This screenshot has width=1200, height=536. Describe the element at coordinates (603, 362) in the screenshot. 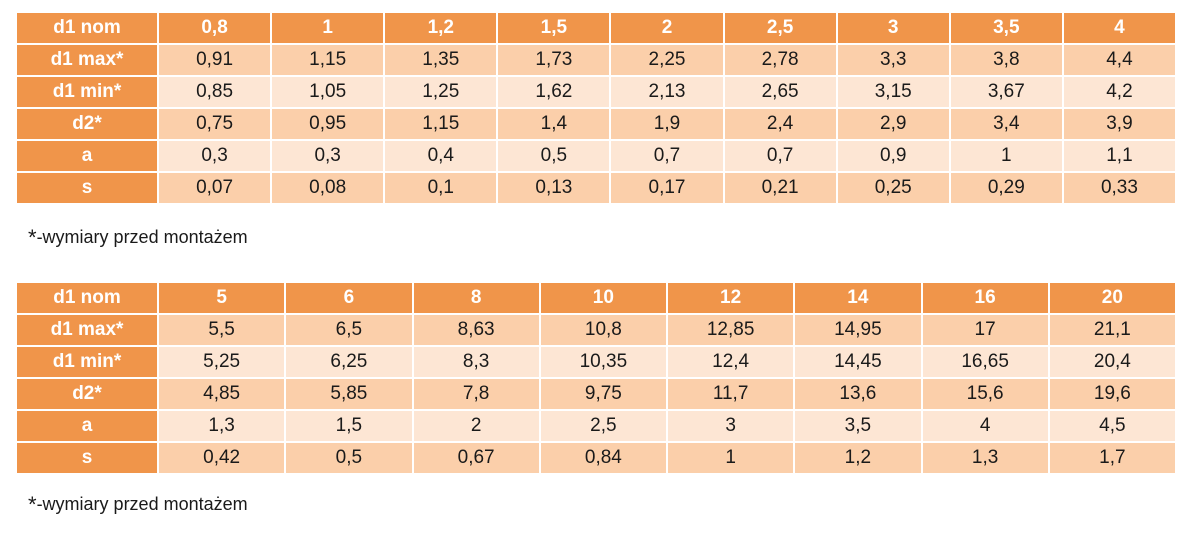

I see `value-cell: 10,35` at that location.